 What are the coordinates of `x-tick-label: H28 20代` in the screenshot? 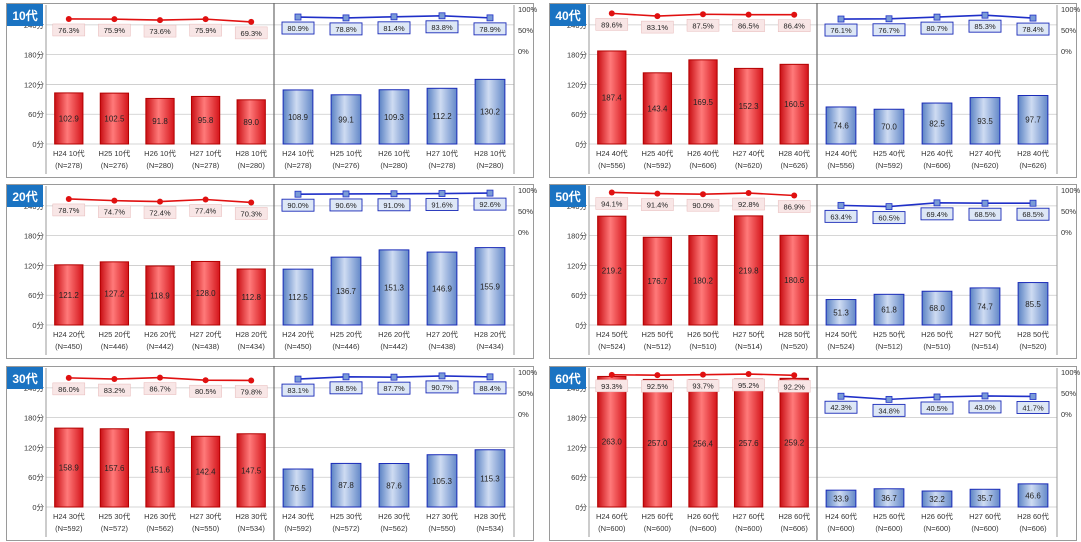 It's located at (490, 334).